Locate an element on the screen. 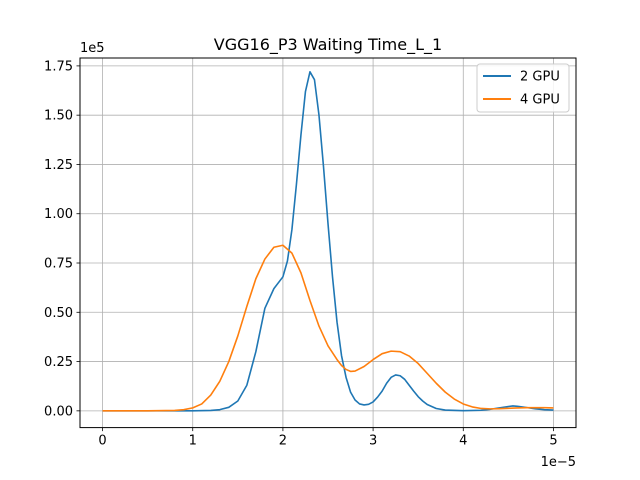  y-tick-label: 0.25 is located at coordinates (58, 362).